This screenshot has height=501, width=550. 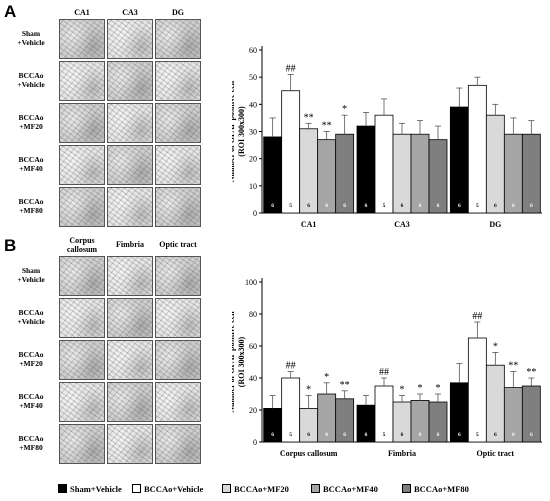 What do you see at coordinates (441, 489) in the screenshot?
I see `legend-label: BCCAo+MF80` at bounding box center [441, 489].